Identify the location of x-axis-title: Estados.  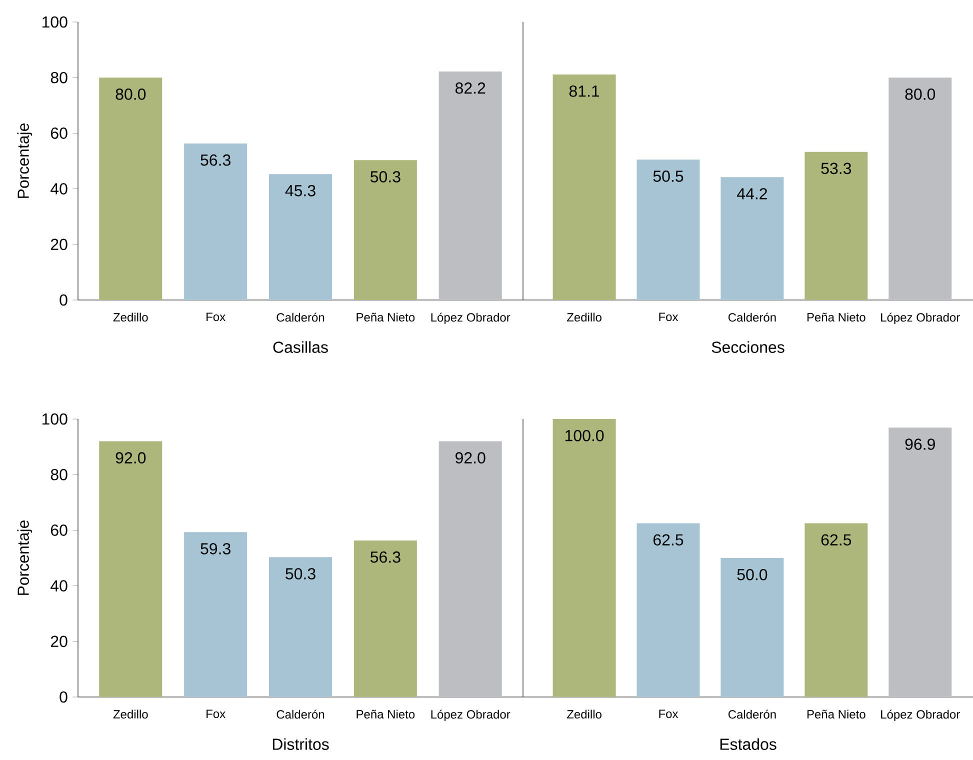
(748, 744).